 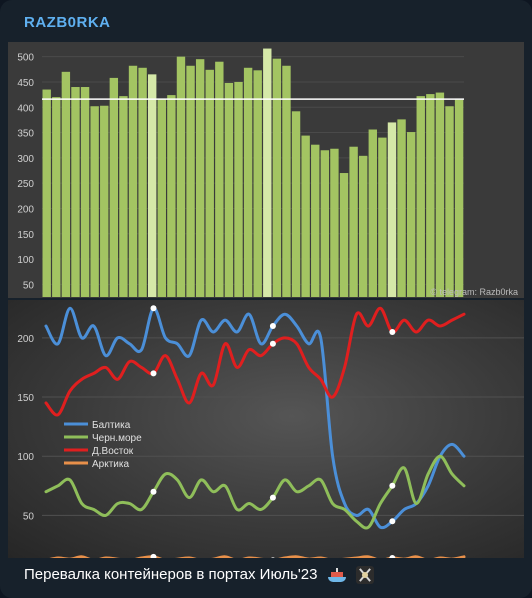 I want to click on y-tick-label: 300, so click(x=25, y=159).